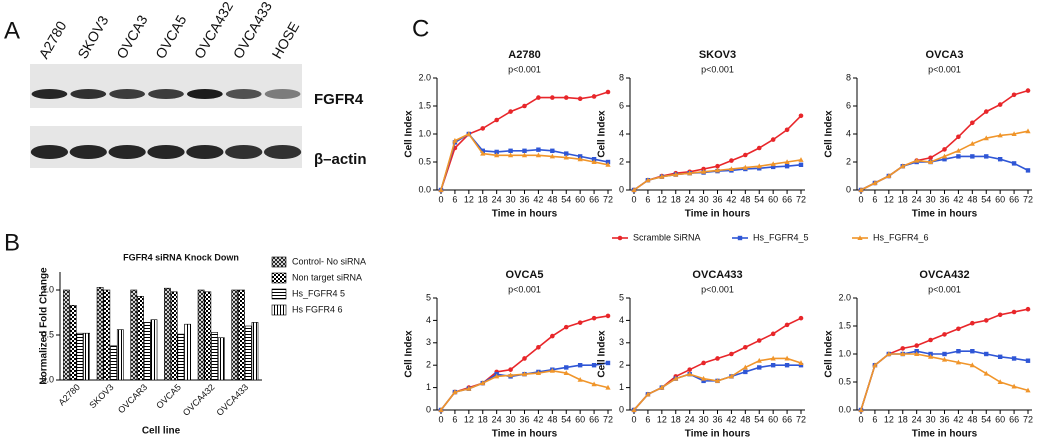 The width and height of the screenshot is (1050, 439). What do you see at coordinates (469, 419) in the screenshot?
I see `x-tick-label: 12` at bounding box center [469, 419].